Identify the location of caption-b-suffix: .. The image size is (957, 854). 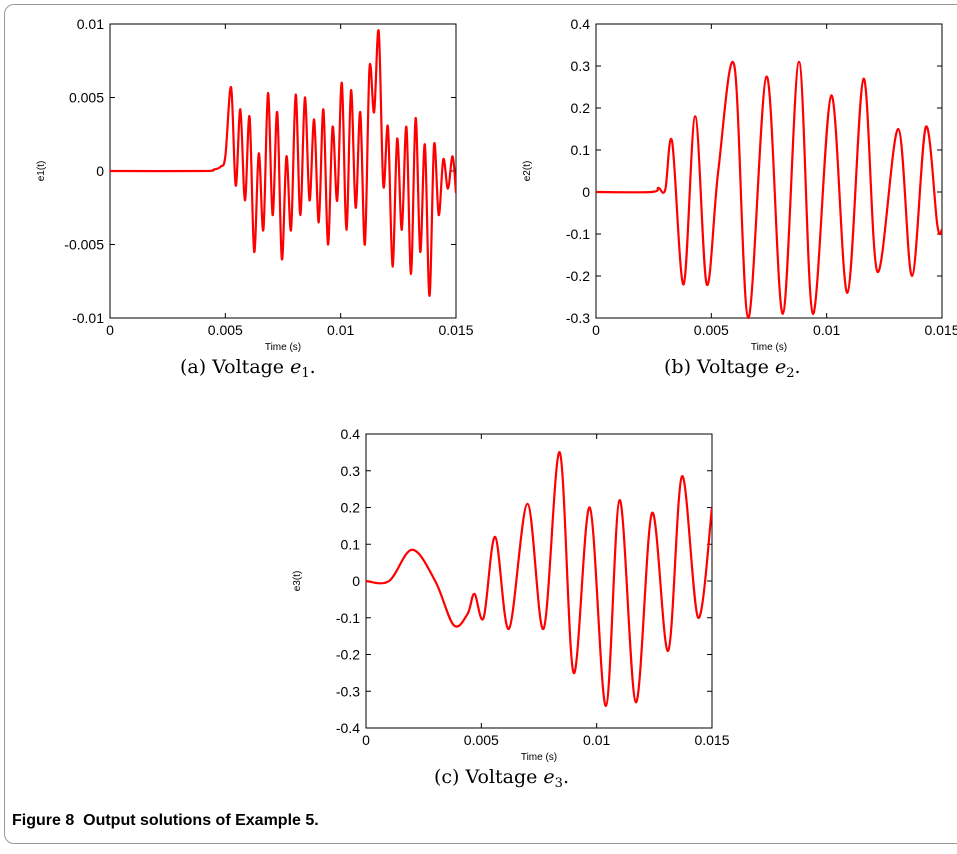
(797, 367).